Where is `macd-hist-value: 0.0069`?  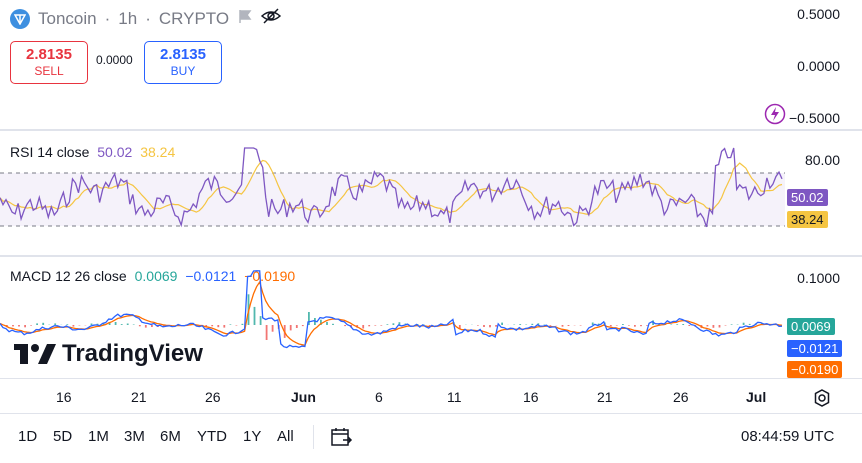 macd-hist-value: 0.0069 is located at coordinates (156, 276).